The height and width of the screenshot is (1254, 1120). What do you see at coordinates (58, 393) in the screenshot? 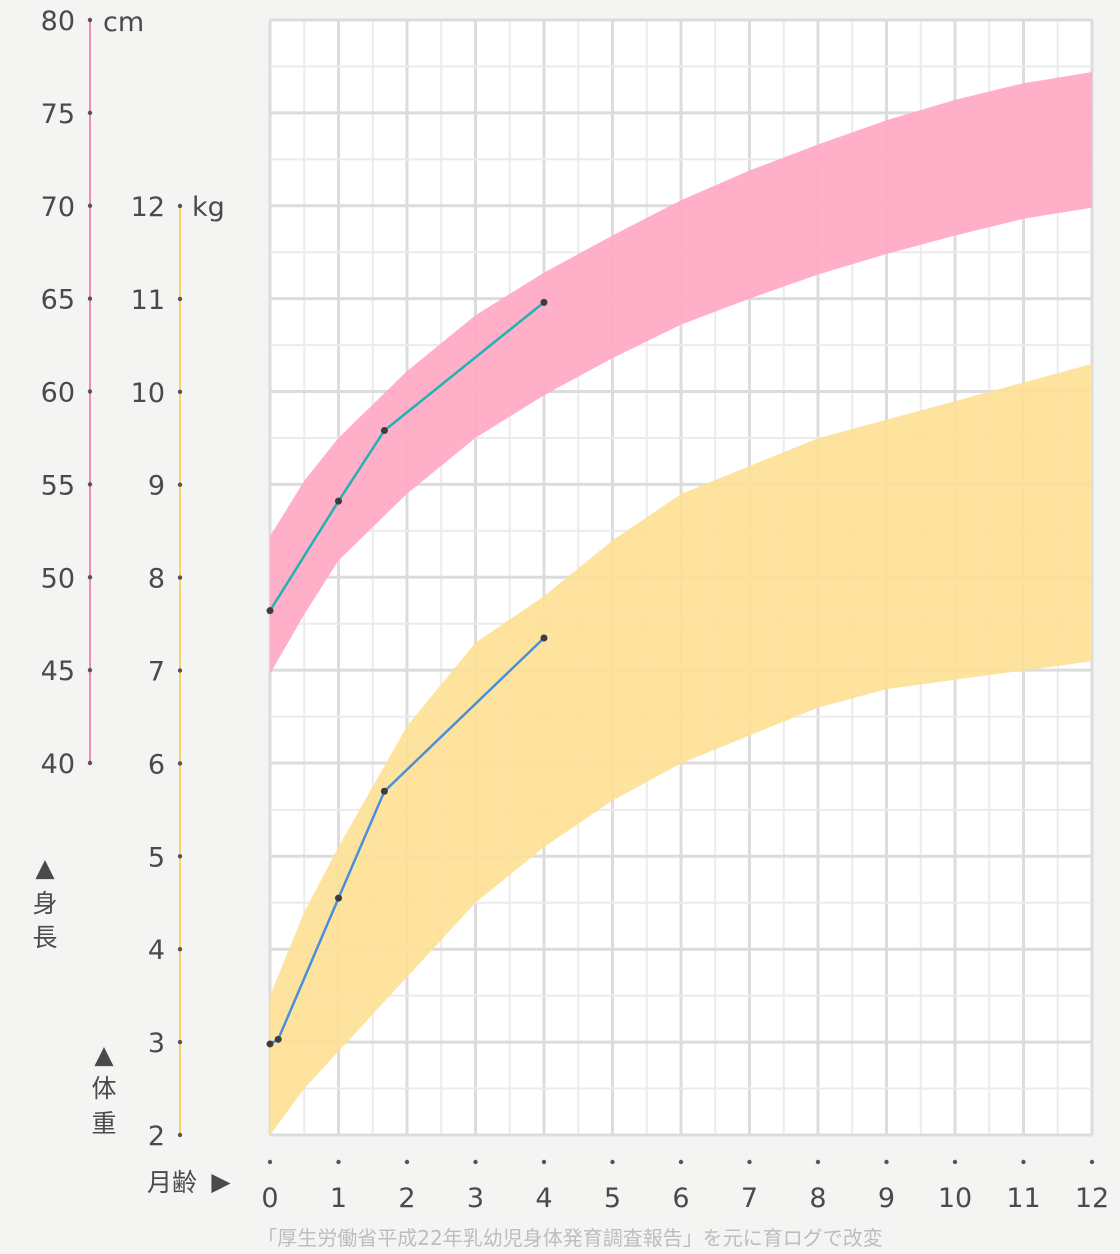
I see `height-tick-label: 60` at bounding box center [58, 393].